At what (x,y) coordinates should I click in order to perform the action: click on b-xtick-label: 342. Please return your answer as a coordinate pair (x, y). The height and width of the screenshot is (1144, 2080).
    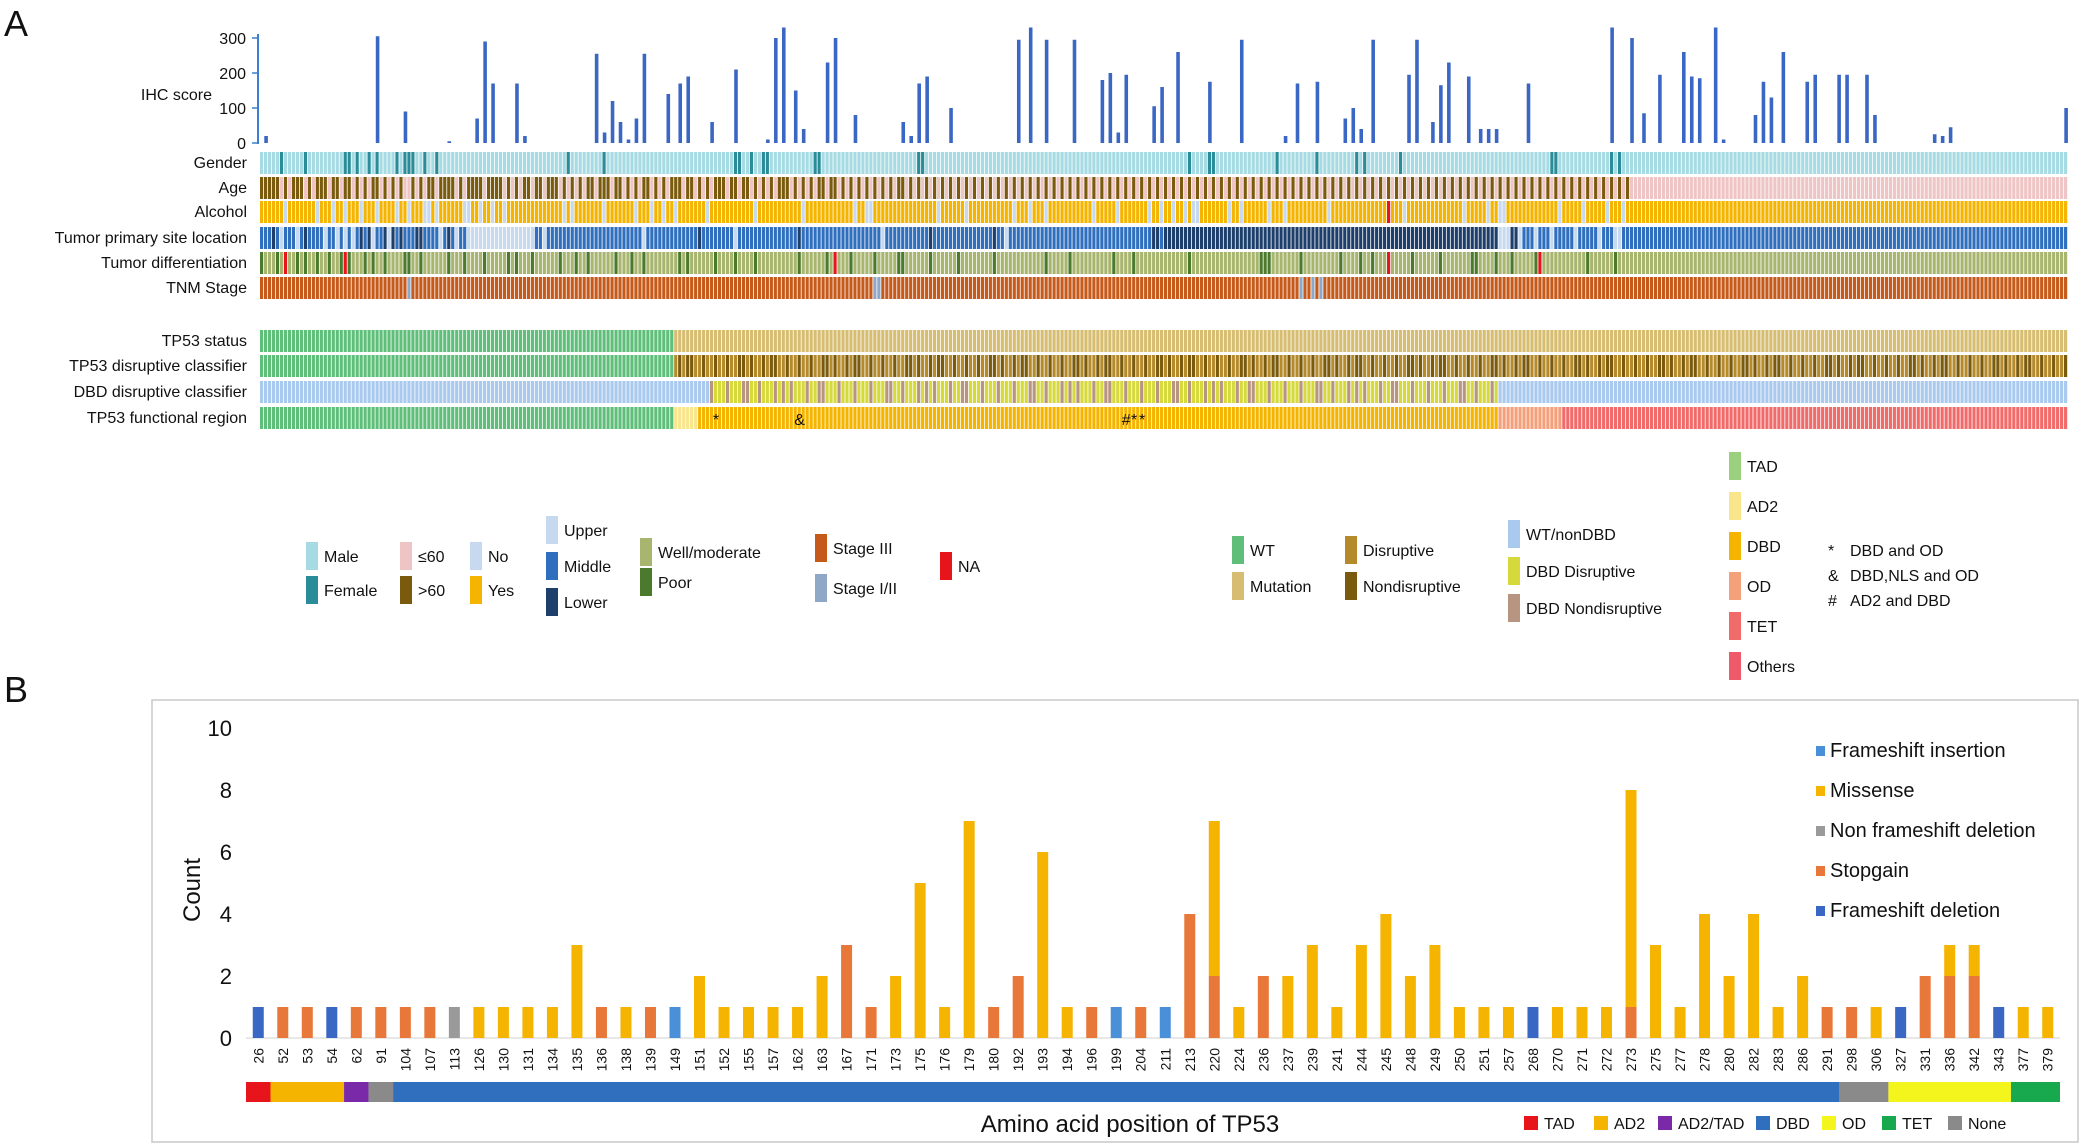
    Looking at the image, I should click on (1974, 1060).